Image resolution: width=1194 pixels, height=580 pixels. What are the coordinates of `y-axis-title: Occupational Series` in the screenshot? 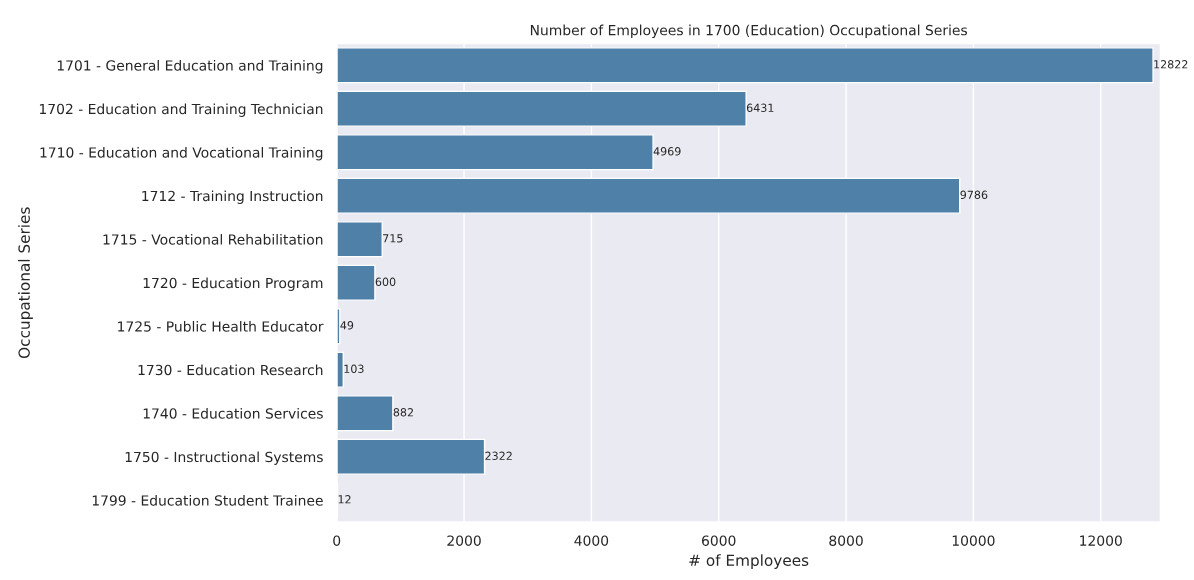 It's located at (25, 283).